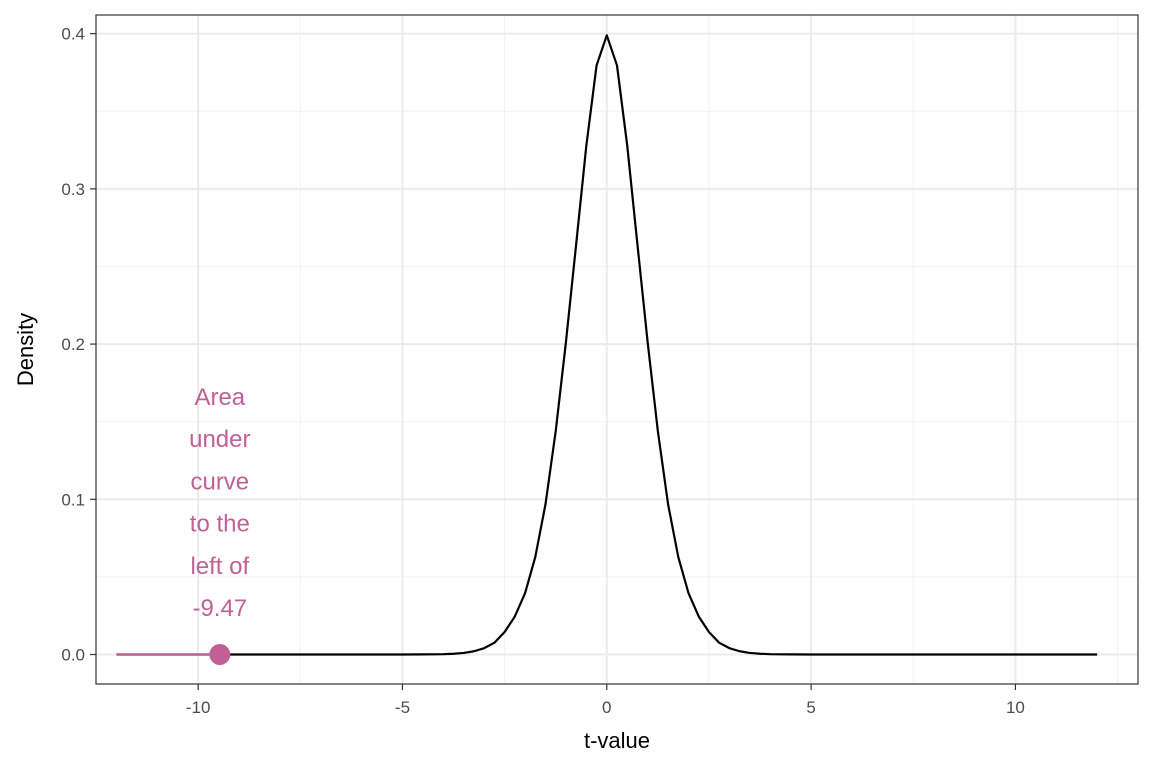 The height and width of the screenshot is (768, 1152). What do you see at coordinates (810, 707) in the screenshot?
I see `x-tick-label: 5` at bounding box center [810, 707].